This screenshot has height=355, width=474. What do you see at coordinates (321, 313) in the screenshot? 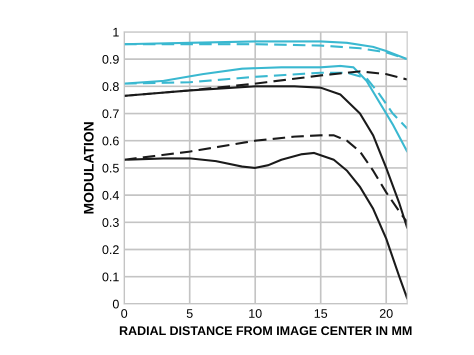
I see `x-tick-label: 15` at bounding box center [321, 313].